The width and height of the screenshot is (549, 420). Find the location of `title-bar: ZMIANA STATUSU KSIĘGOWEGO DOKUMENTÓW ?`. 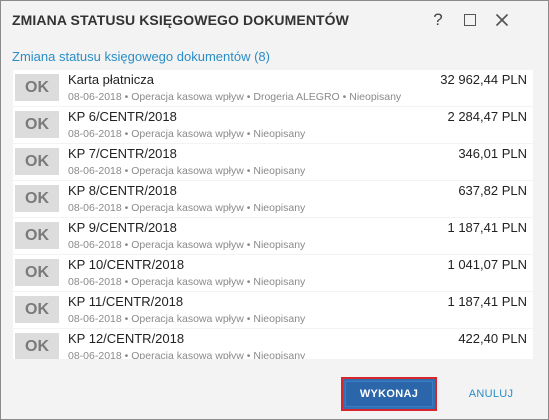

title-bar: ZMIANA STATUSU KSIĘGOWEGO DOKUMENTÓW ? is located at coordinates (274, 20).